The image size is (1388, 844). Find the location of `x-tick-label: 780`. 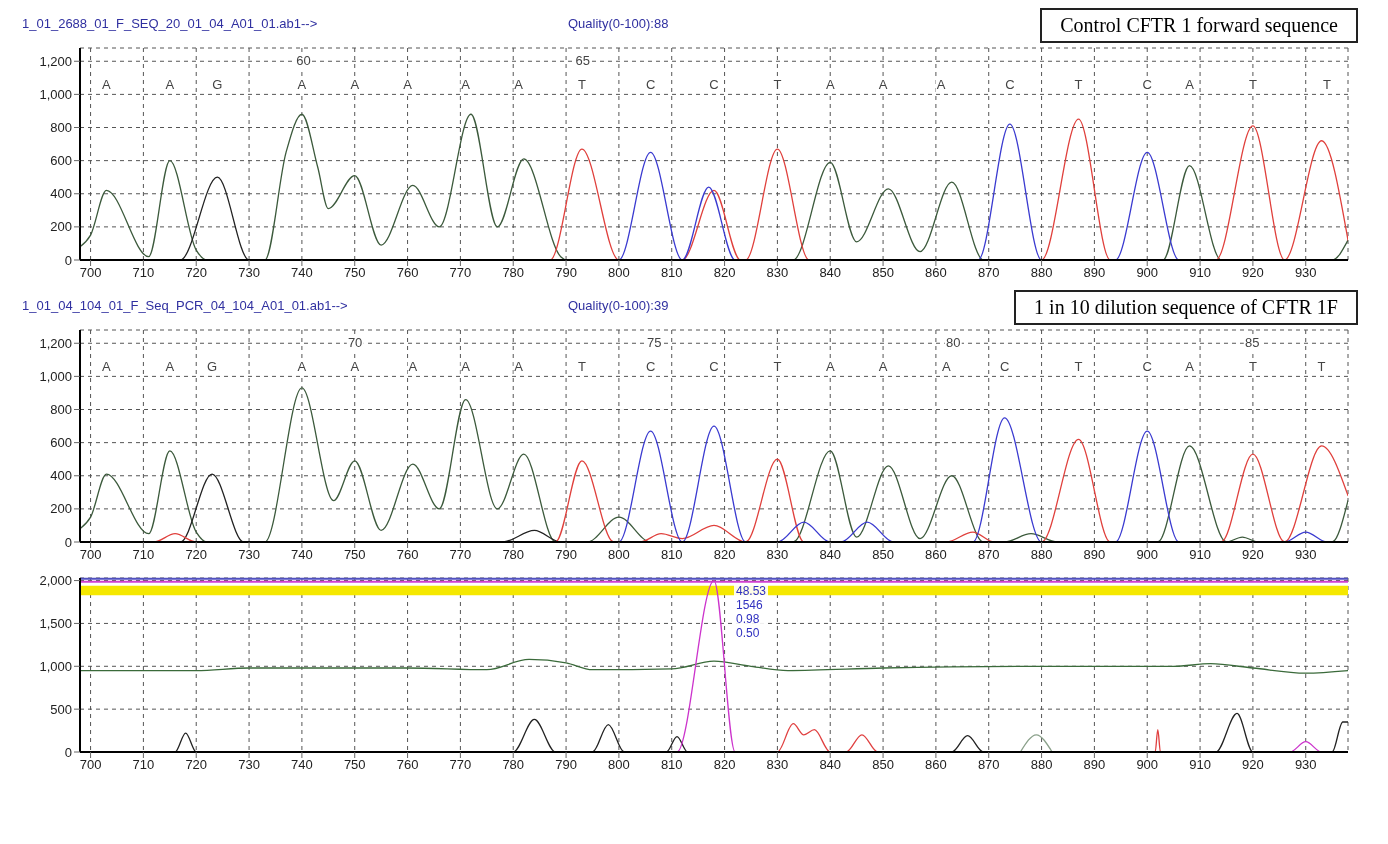

x-tick-label: 780 is located at coordinates (513, 555).